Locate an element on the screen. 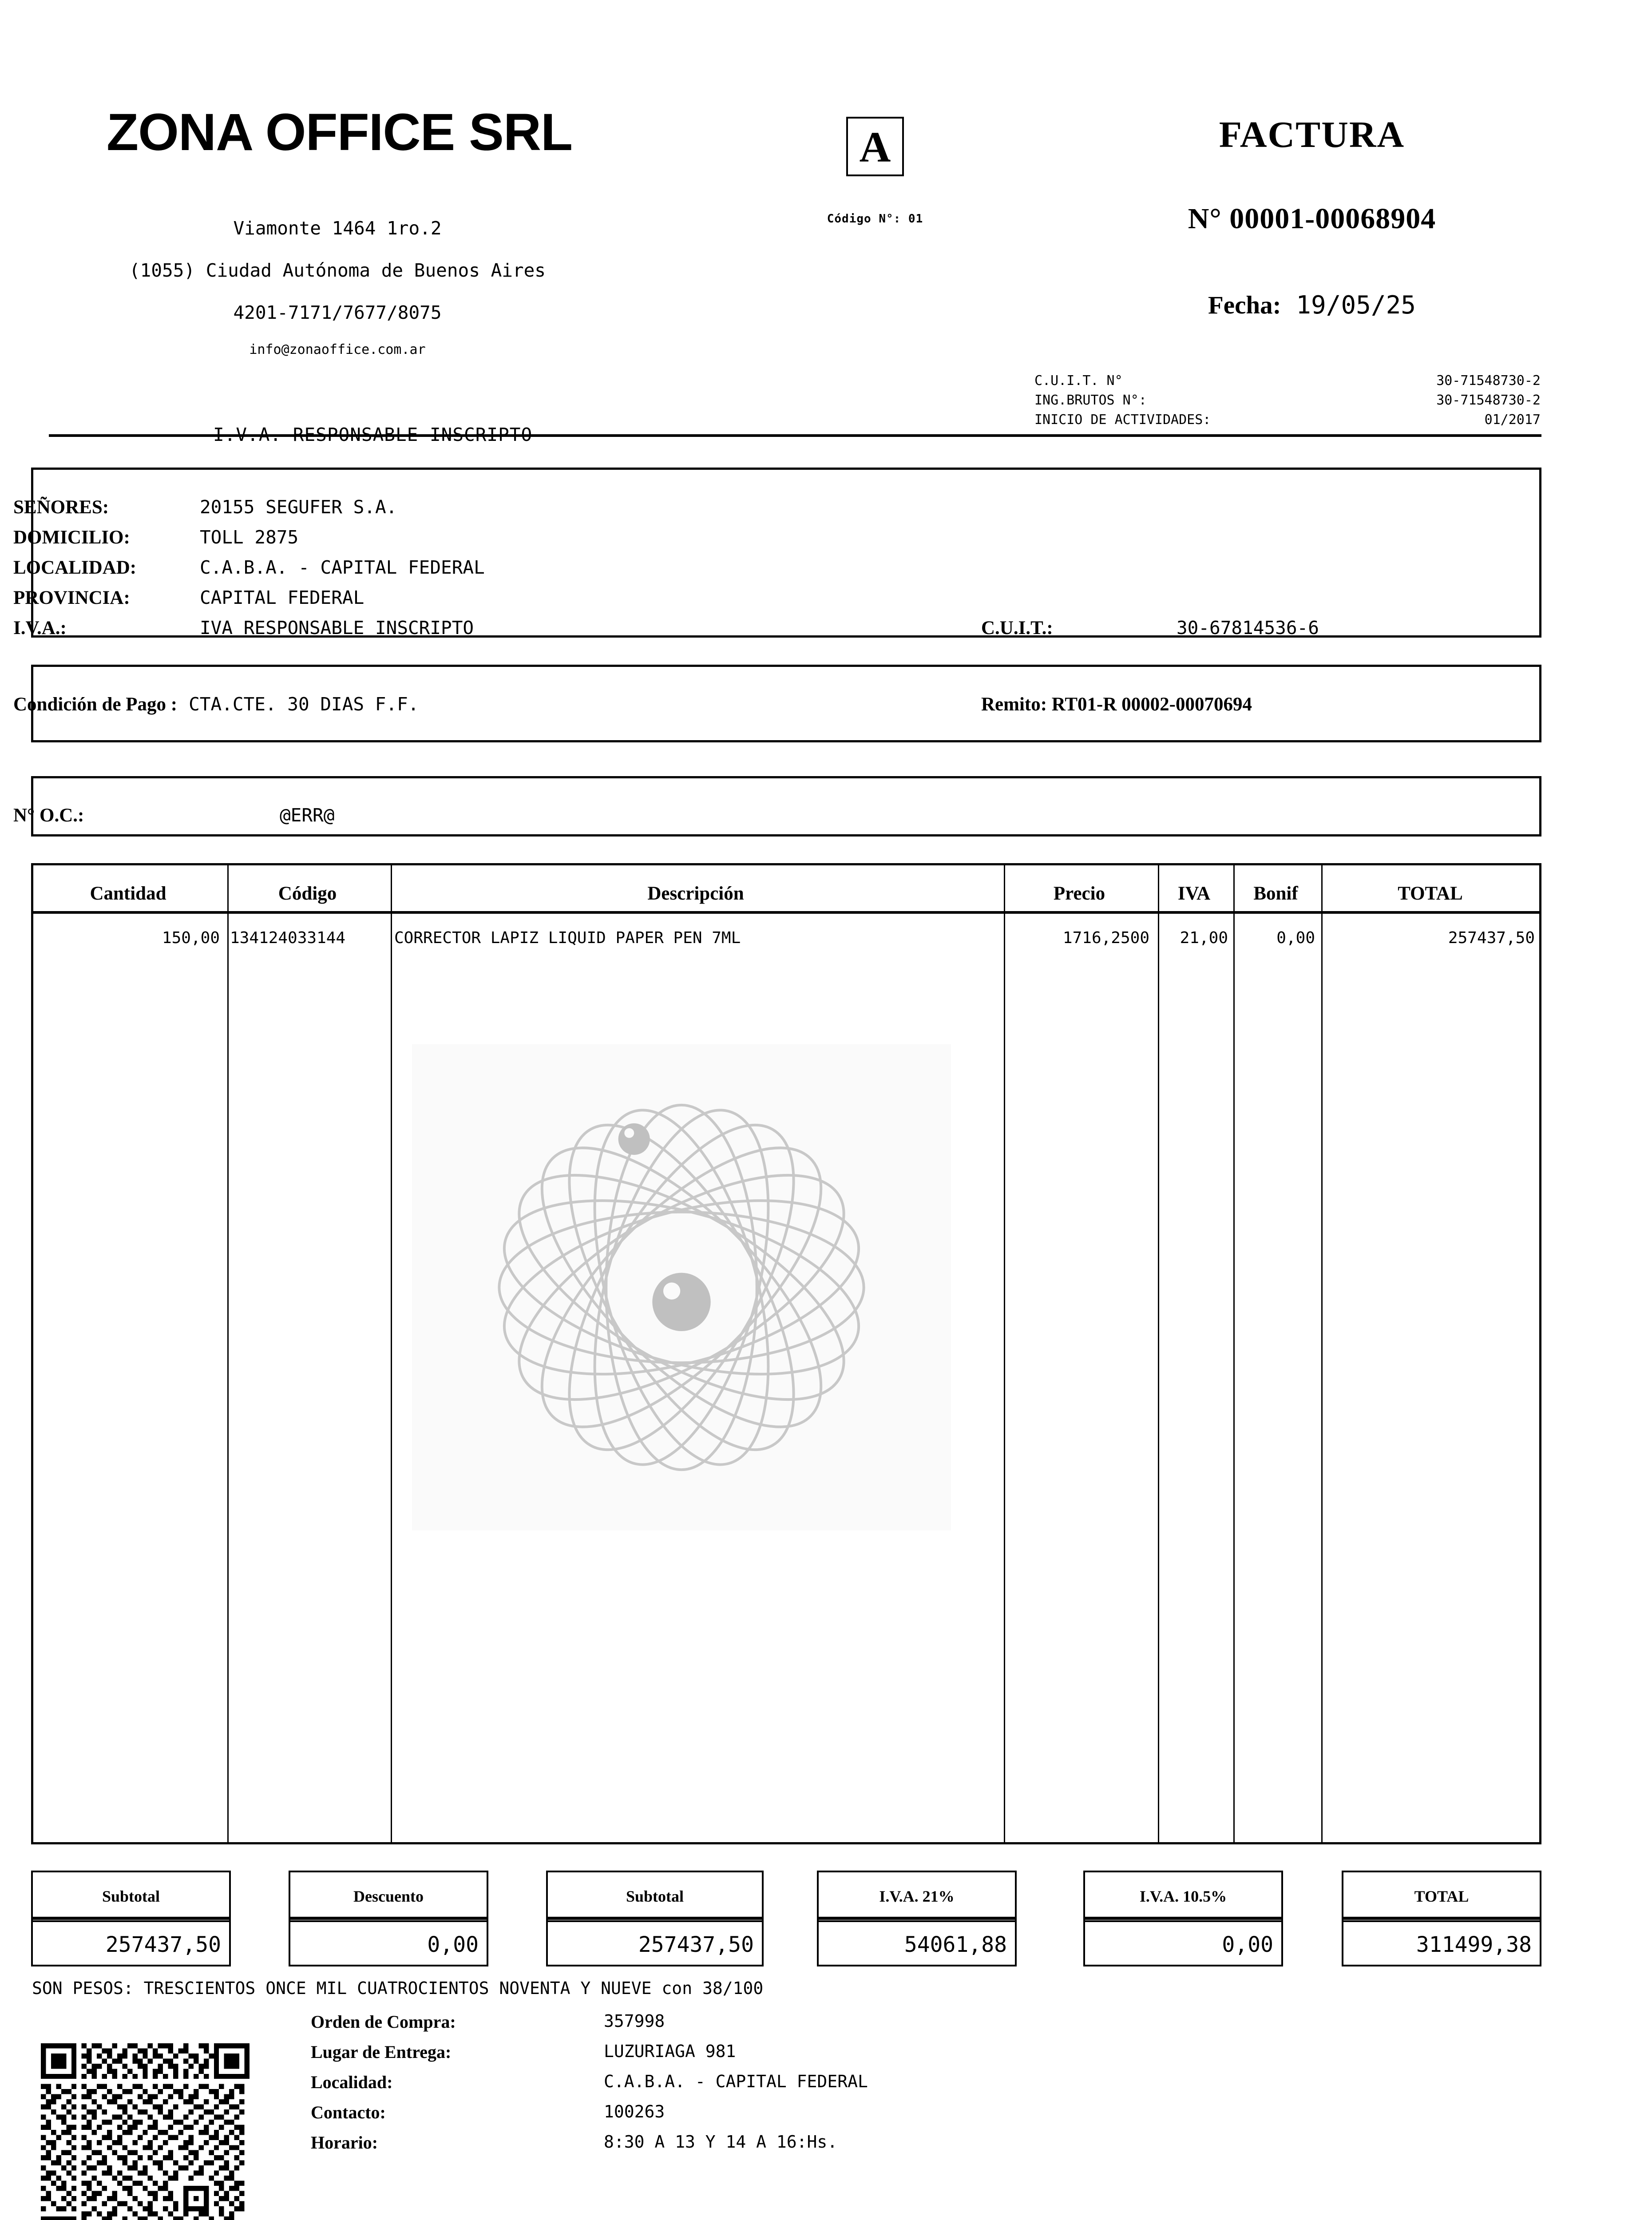  th-iva: IVA is located at coordinates (1194, 893).